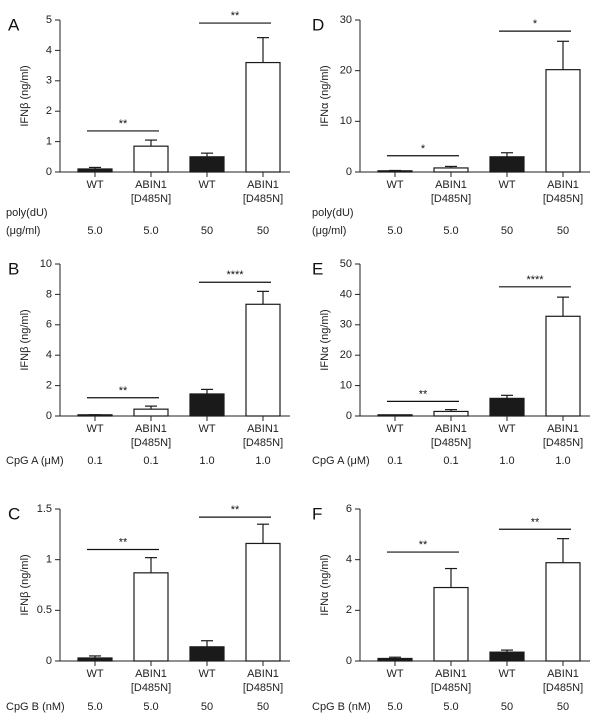  Describe the element at coordinates (49, 355) in the screenshot. I see `y-tick-label: 4` at that location.